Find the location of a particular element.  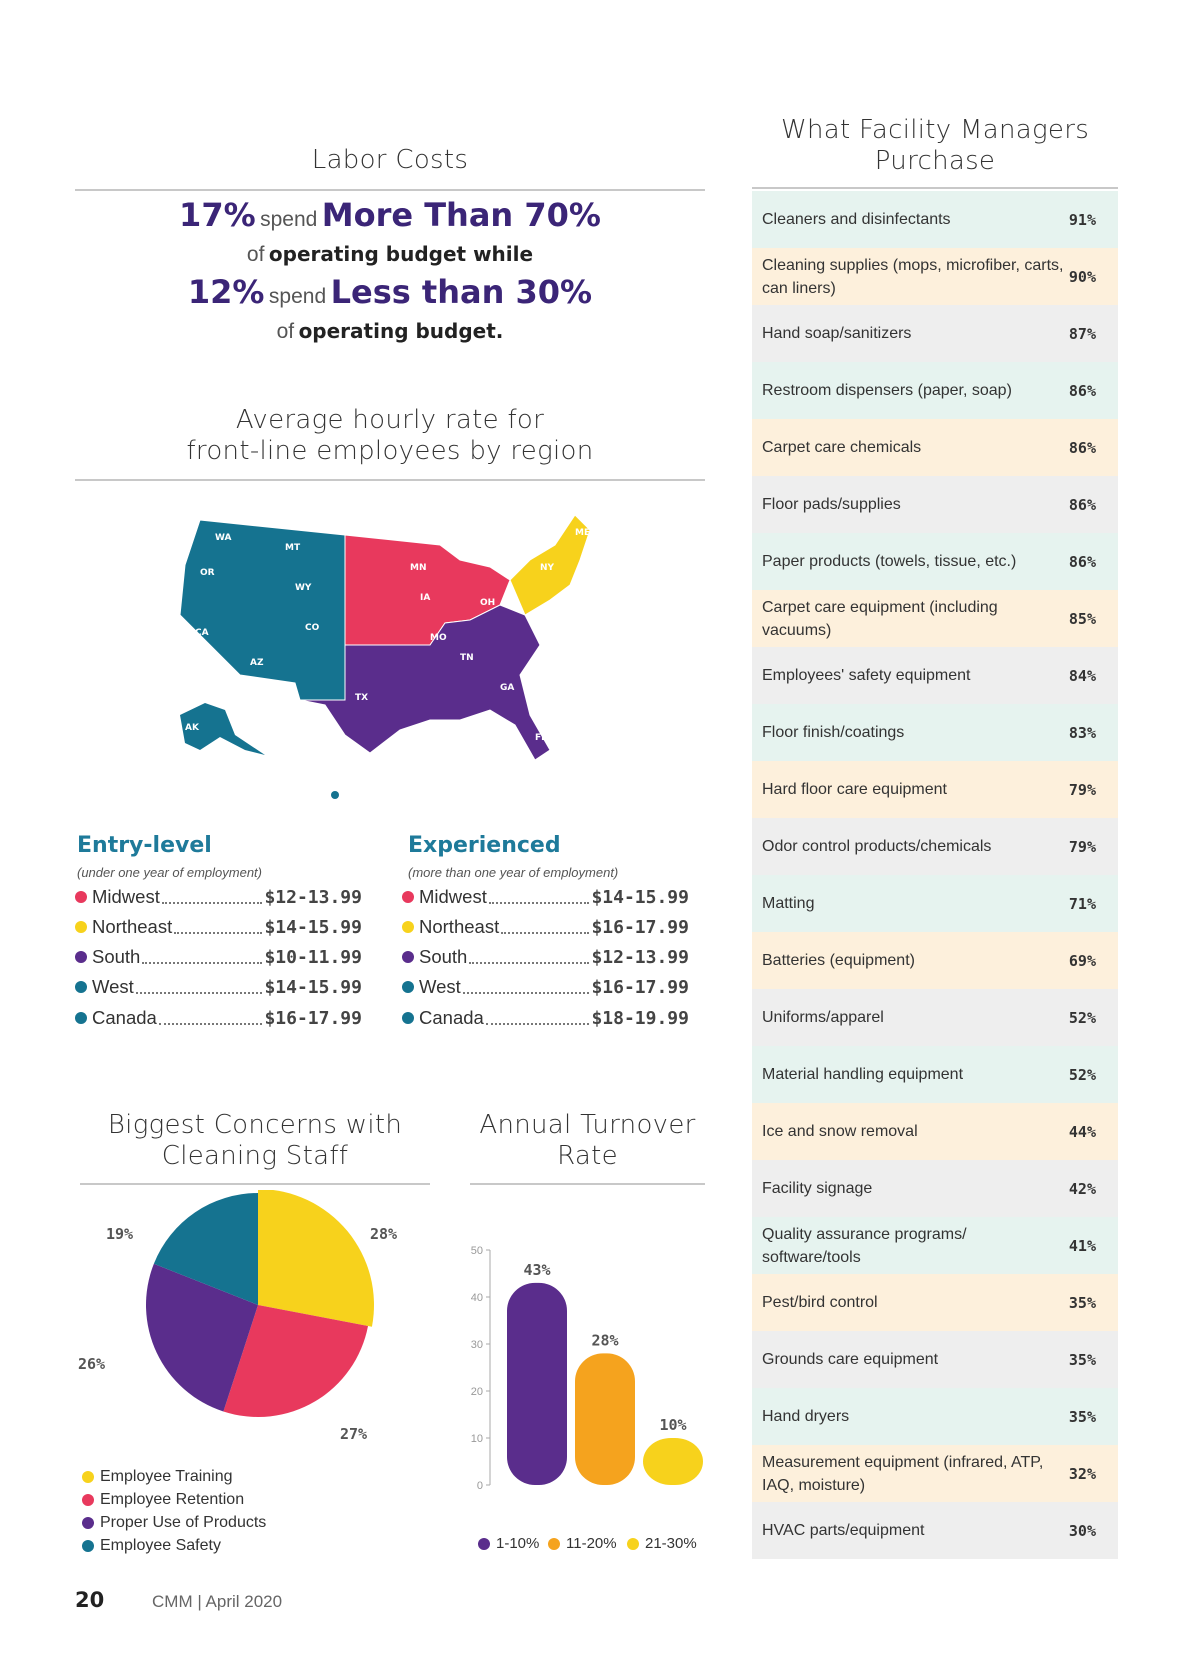

experienced-rate-row: Canada $18-19.99 is located at coordinates (545, 1018).